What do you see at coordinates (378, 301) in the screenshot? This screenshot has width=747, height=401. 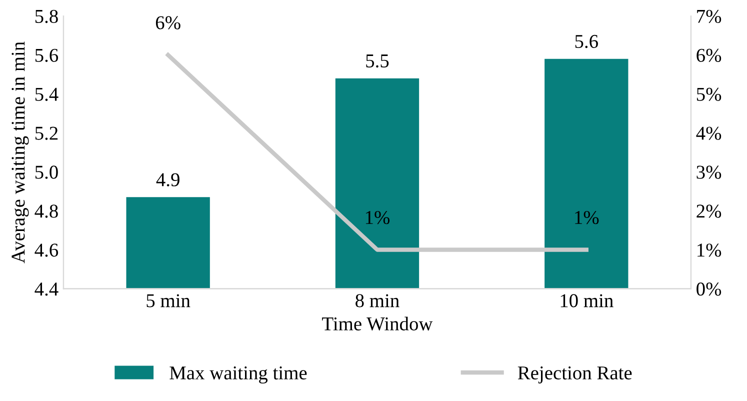 I see `x-tick-label: 8 min` at bounding box center [378, 301].